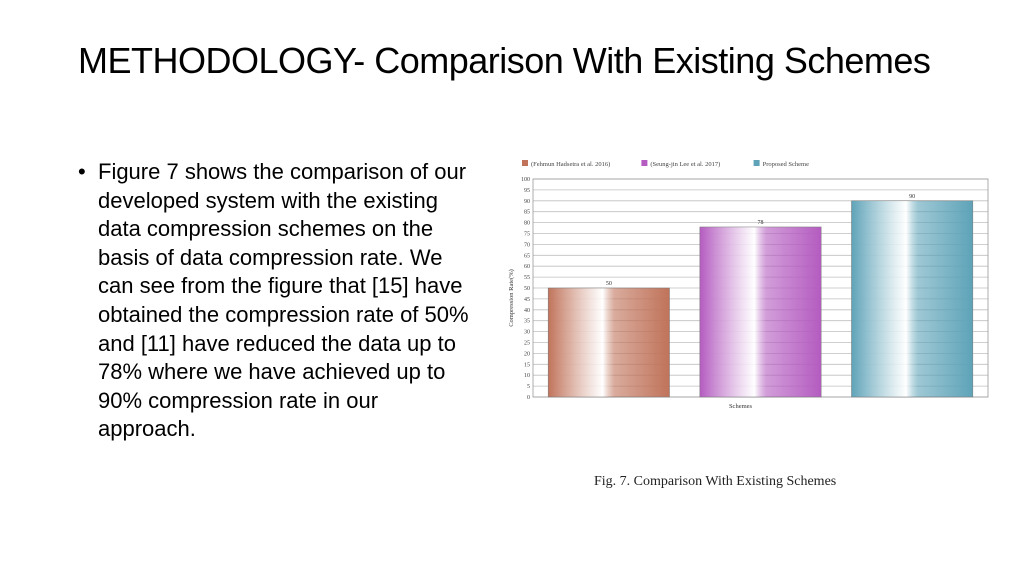  What do you see at coordinates (715, 481) in the screenshot?
I see `figure-caption: Fig. 7. Comparison With Existing Schemes` at bounding box center [715, 481].